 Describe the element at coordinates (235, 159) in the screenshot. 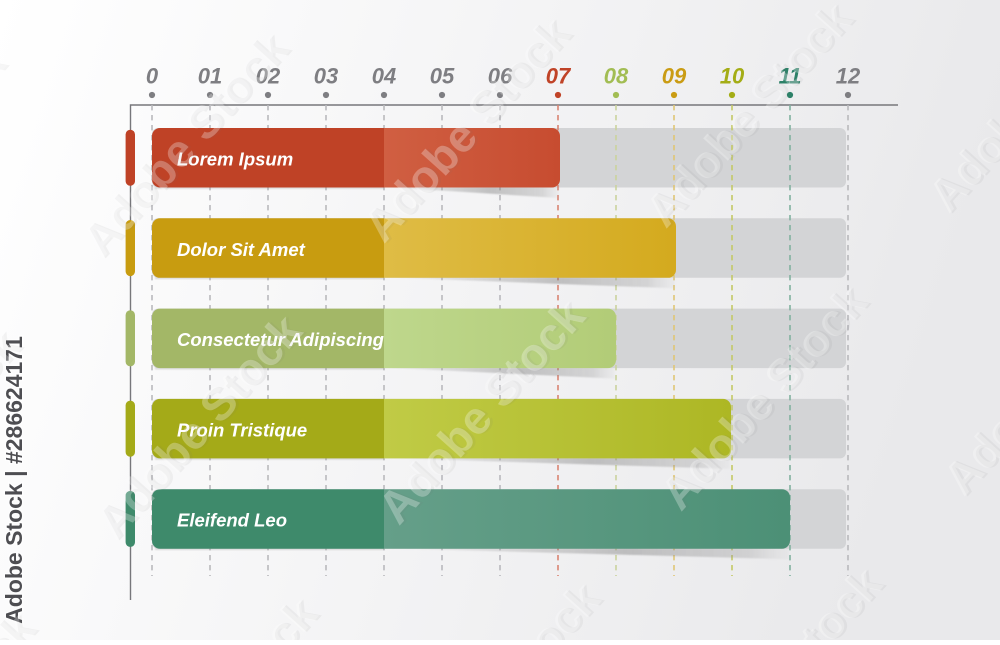

I see `svg-text: Lorem Ipsum` at that location.